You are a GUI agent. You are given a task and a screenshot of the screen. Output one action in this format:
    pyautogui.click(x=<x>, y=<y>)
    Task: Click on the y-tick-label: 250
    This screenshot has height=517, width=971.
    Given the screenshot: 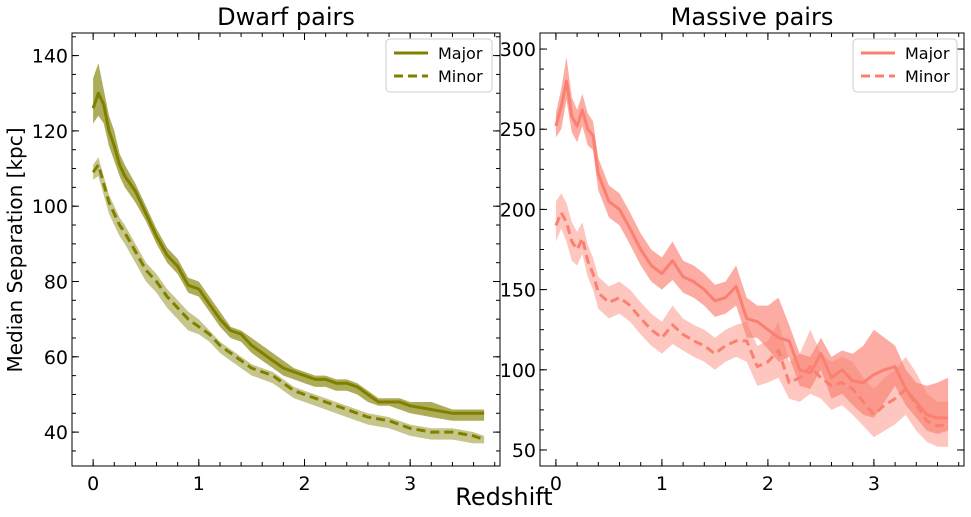 What is the action you would take?
    pyautogui.click(x=518, y=130)
    